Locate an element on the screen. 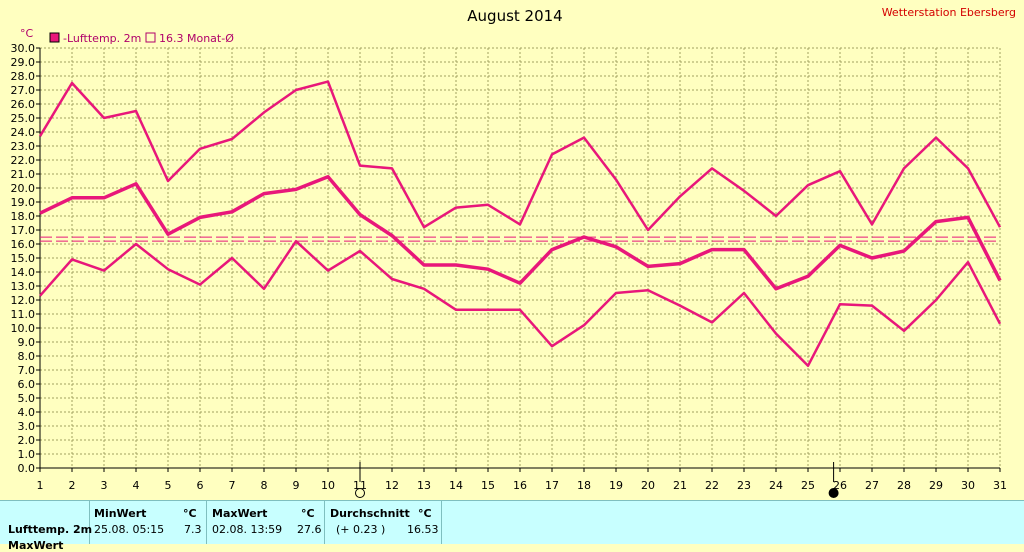 The image size is (1024, 552). y-tick-label: 15.0 is located at coordinates (23, 258).